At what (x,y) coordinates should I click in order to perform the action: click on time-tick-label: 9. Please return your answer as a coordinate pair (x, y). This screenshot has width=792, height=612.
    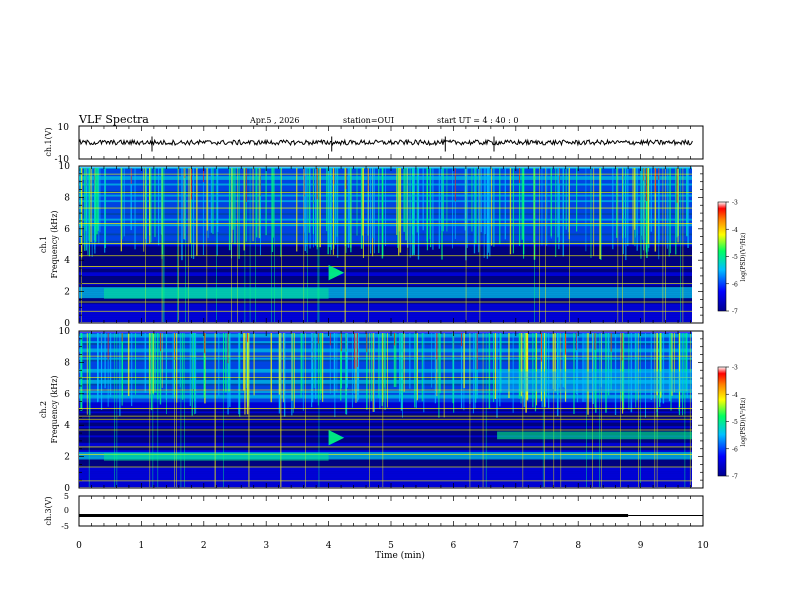
    Looking at the image, I should click on (641, 546).